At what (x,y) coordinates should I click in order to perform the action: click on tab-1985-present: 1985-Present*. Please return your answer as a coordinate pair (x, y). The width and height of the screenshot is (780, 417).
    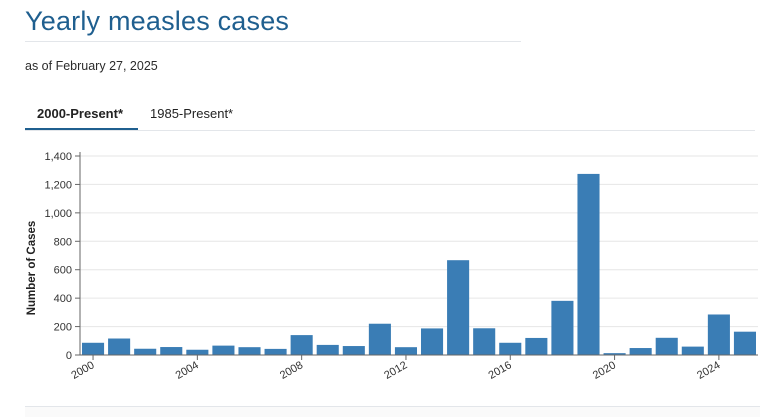
    Looking at the image, I should click on (192, 113).